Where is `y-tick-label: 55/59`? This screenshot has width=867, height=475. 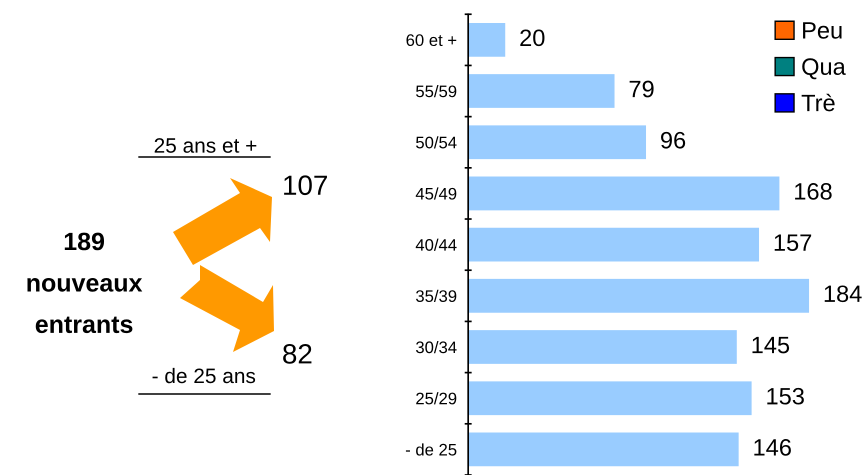
y-tick-label: 55/59 is located at coordinates (436, 91).